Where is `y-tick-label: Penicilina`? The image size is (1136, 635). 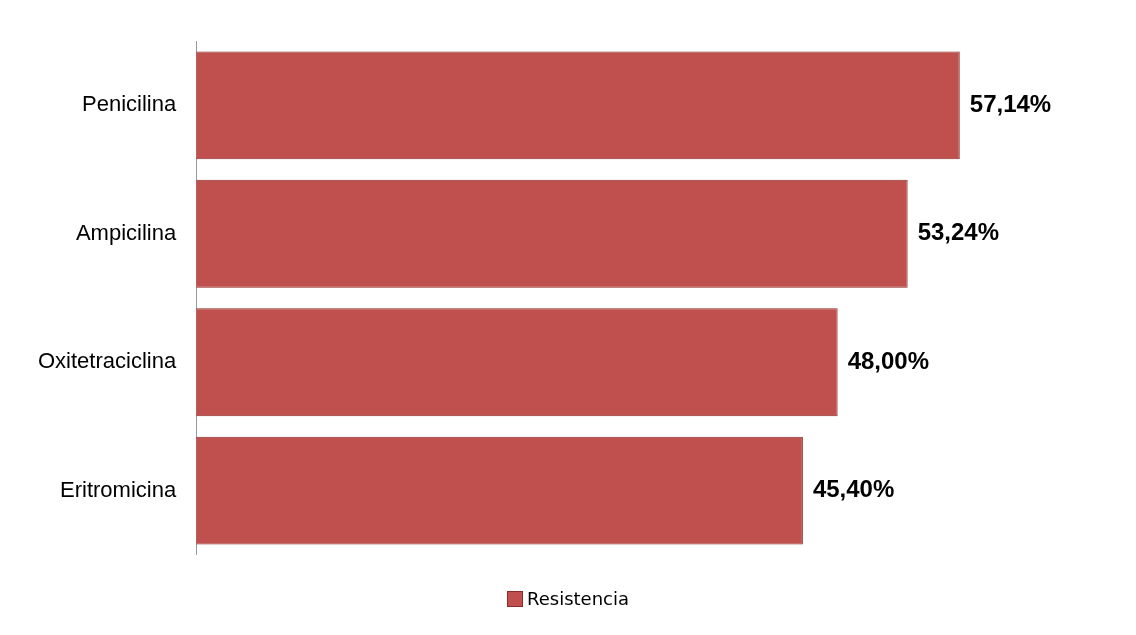 y-tick-label: Penicilina is located at coordinates (129, 104).